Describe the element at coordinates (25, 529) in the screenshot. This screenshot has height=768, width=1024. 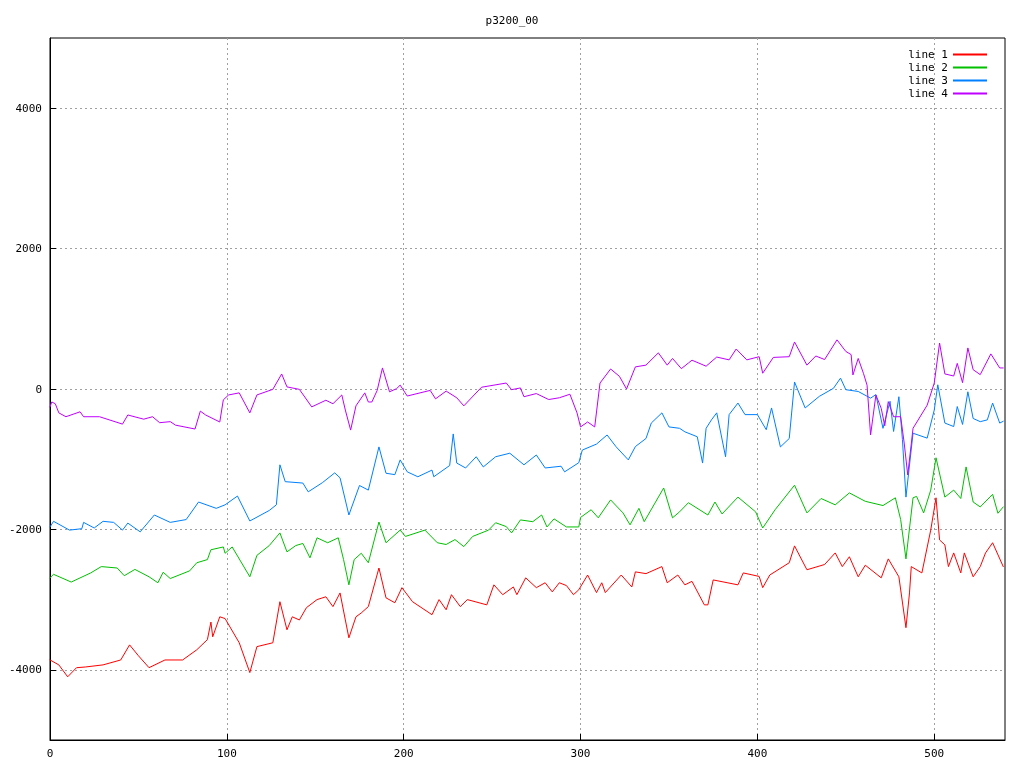
I see `y-tick-label: -2000` at that location.